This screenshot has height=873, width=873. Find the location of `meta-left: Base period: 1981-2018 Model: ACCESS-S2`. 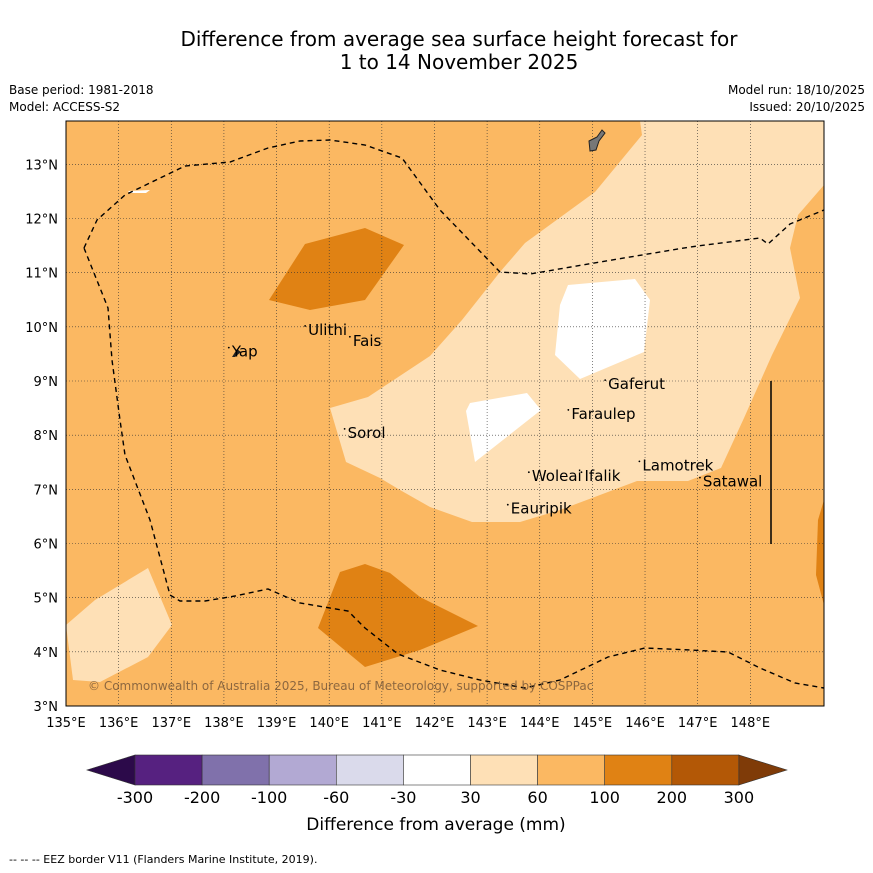

meta-left: Base period: 1981-2018 Model: ACCESS-S2 is located at coordinates (81, 99).